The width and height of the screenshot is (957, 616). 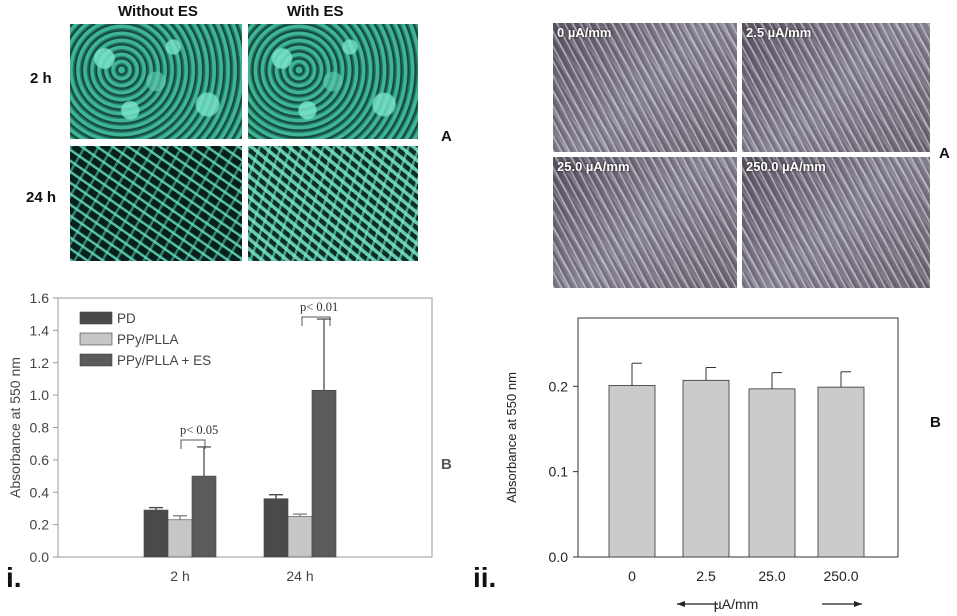 I want to click on panel-ii-roman: ii., so click(x=485, y=577).